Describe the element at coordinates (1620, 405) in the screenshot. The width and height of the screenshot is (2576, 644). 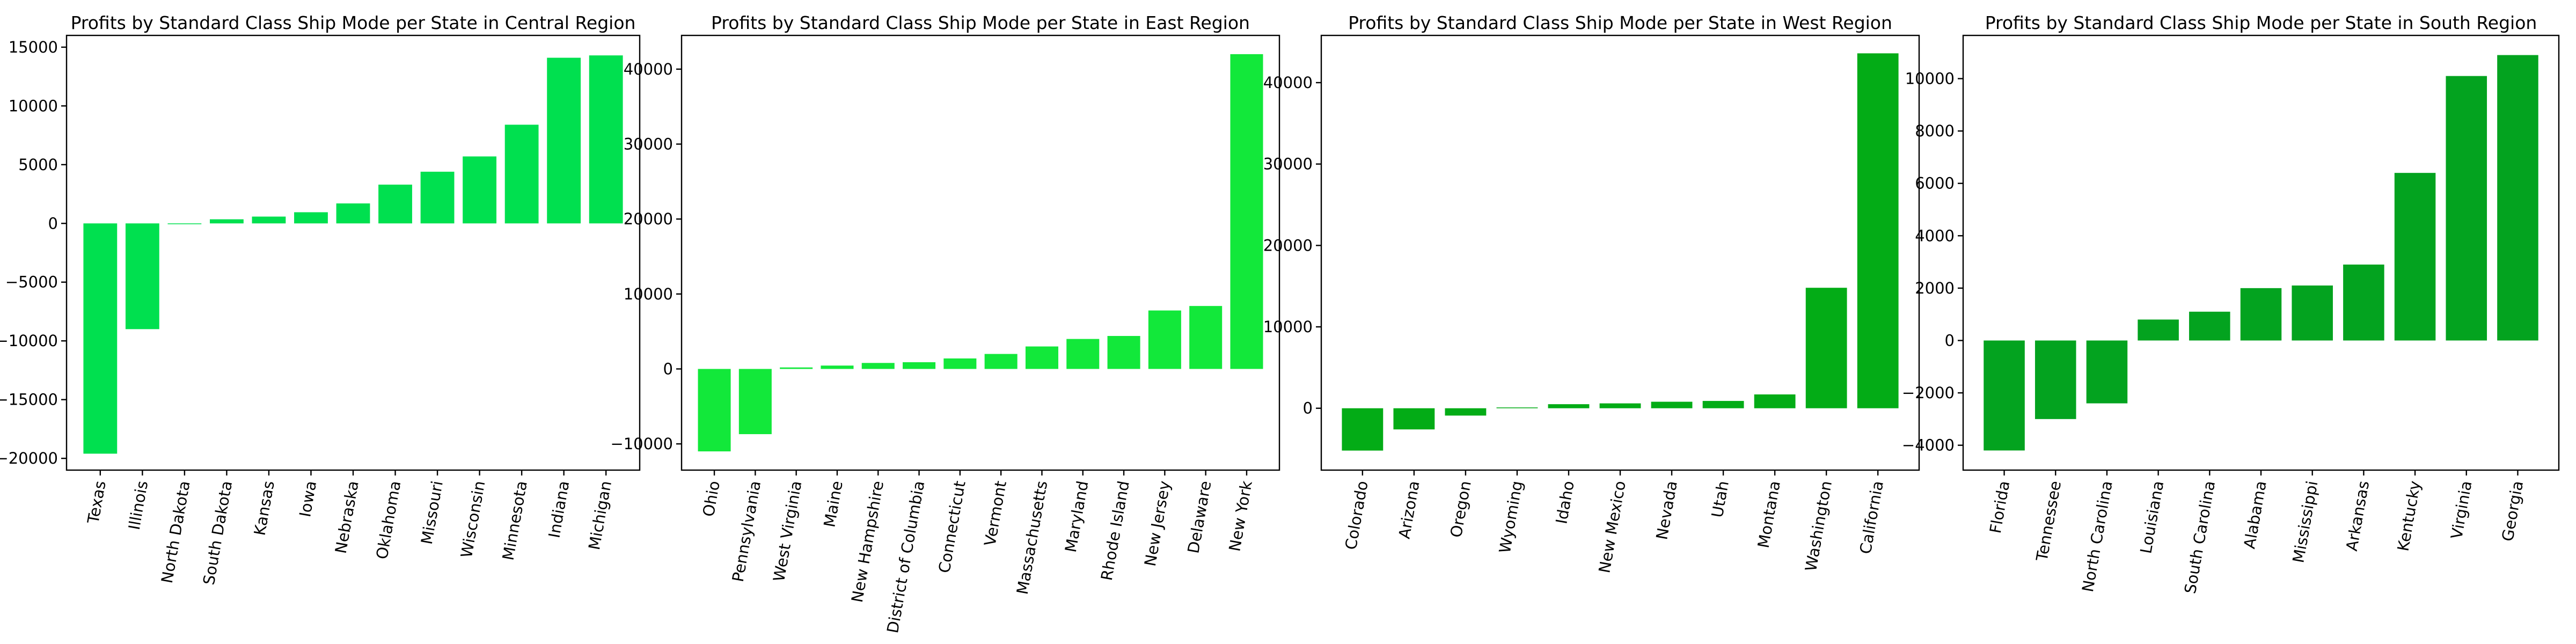
I see `bar-new-mexico` at that location.